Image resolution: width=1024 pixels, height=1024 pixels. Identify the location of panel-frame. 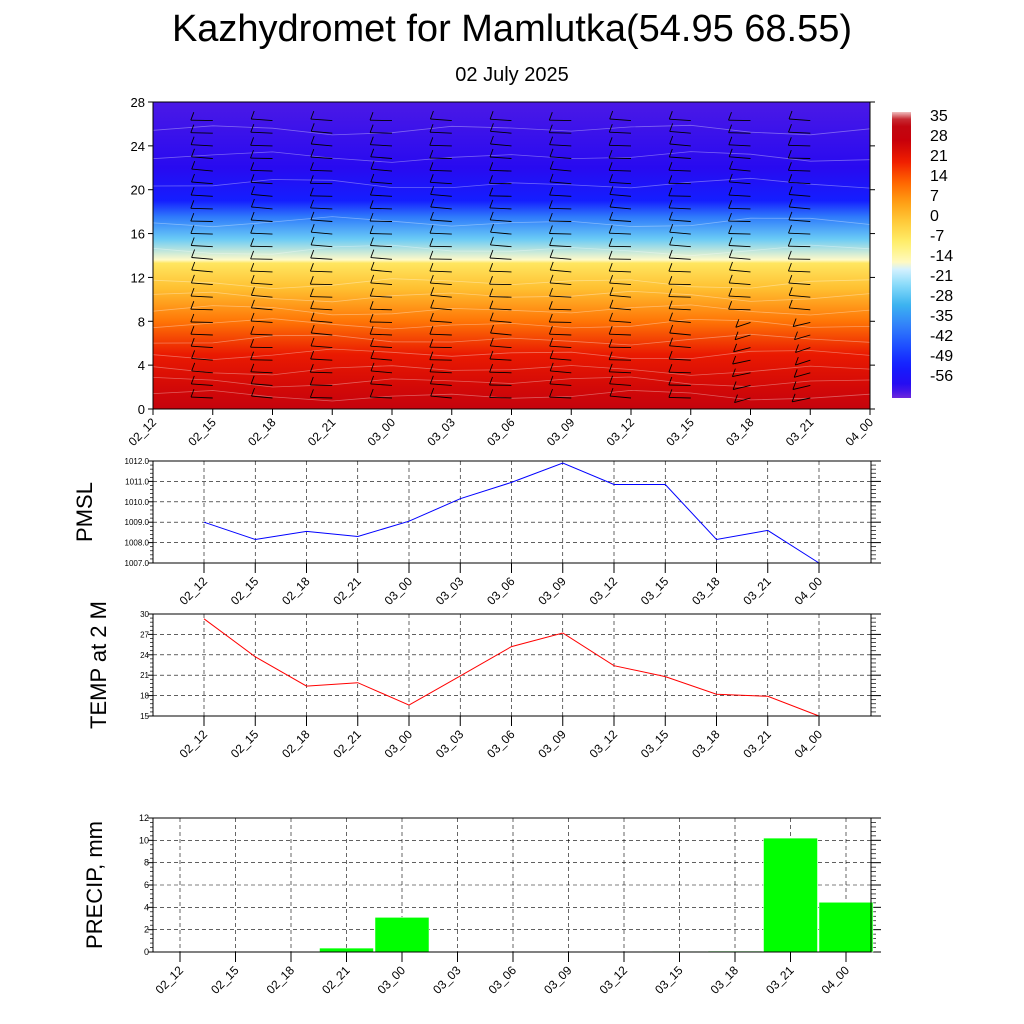
(512, 665).